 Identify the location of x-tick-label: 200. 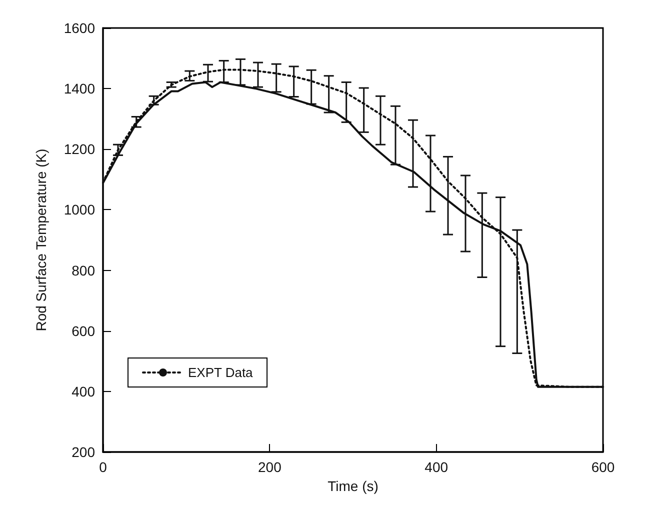
(270, 467).